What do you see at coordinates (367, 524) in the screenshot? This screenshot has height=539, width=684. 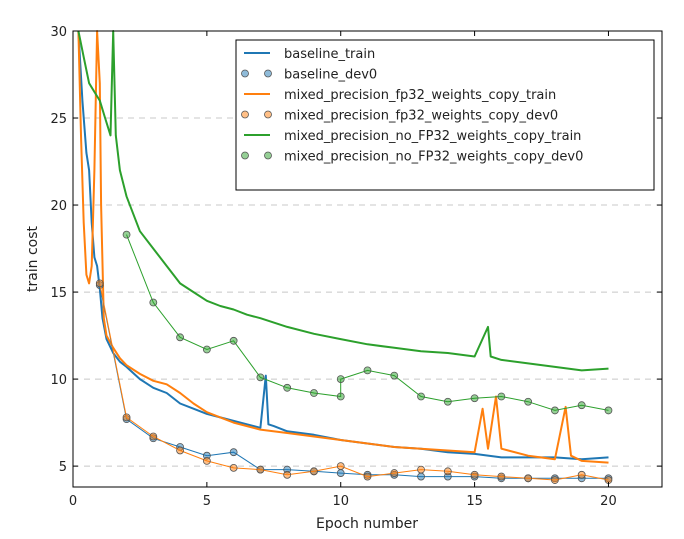 I see `x-axis-label: Epoch number` at bounding box center [367, 524].